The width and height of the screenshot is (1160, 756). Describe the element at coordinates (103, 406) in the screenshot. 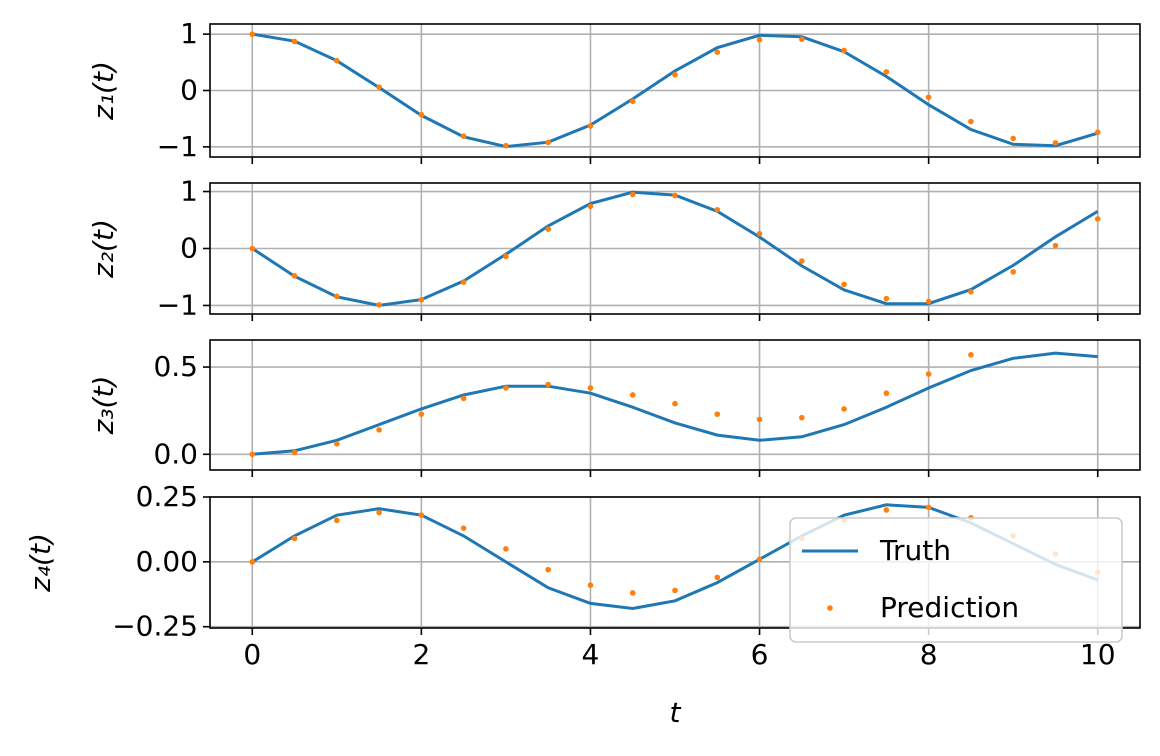

I see `y-axis-label: z₃(t)` at that location.